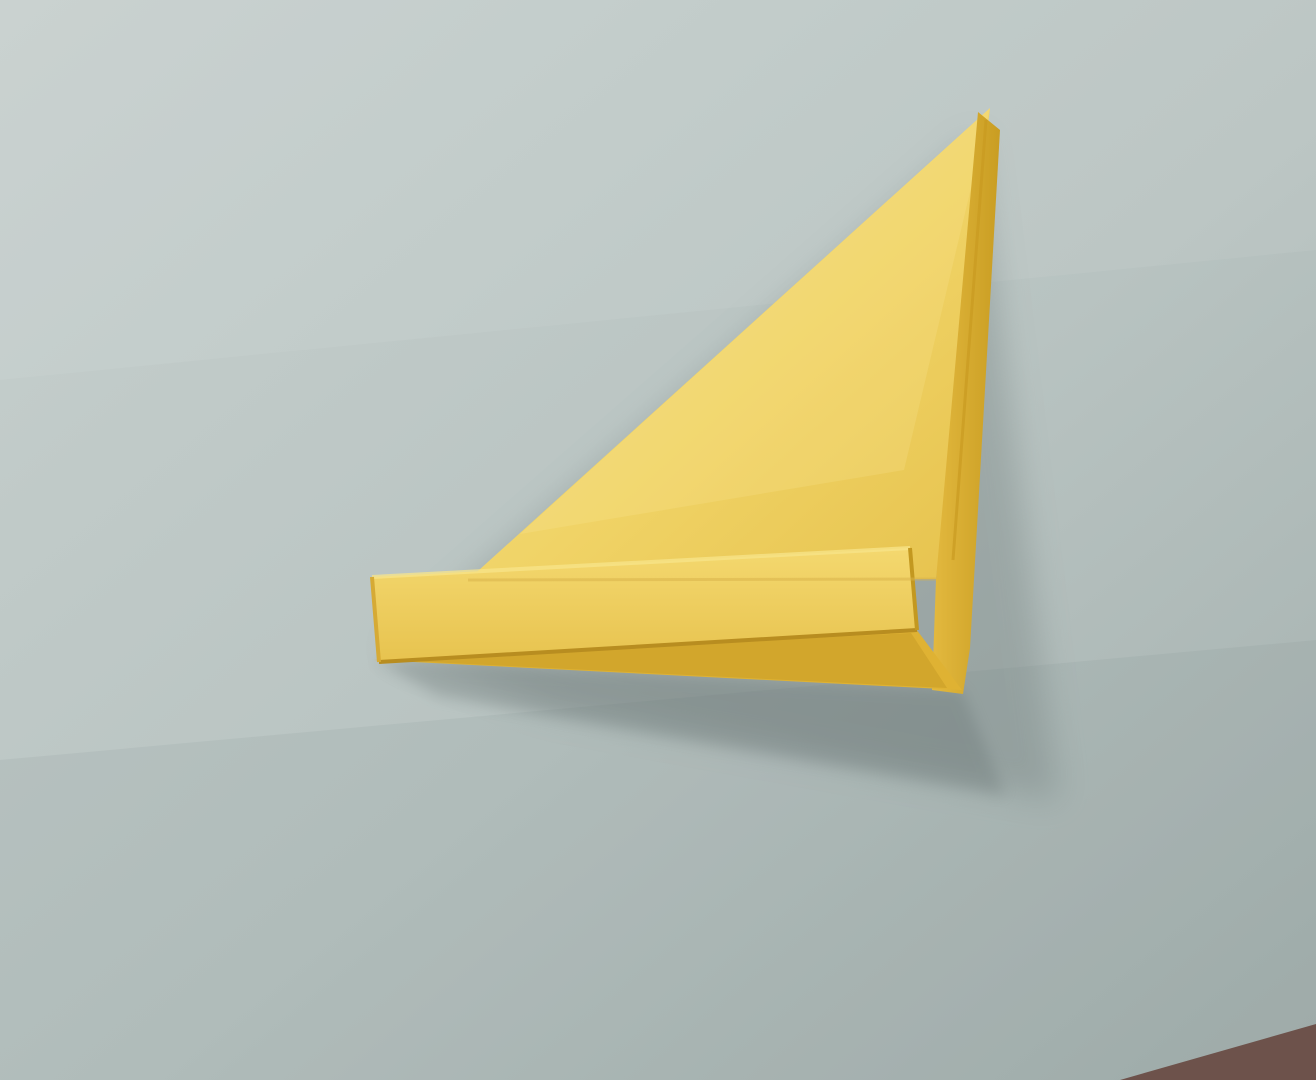  What do you see at coordinates (641, 562) in the screenshot?
I see `strip-top-edge` at bounding box center [641, 562].